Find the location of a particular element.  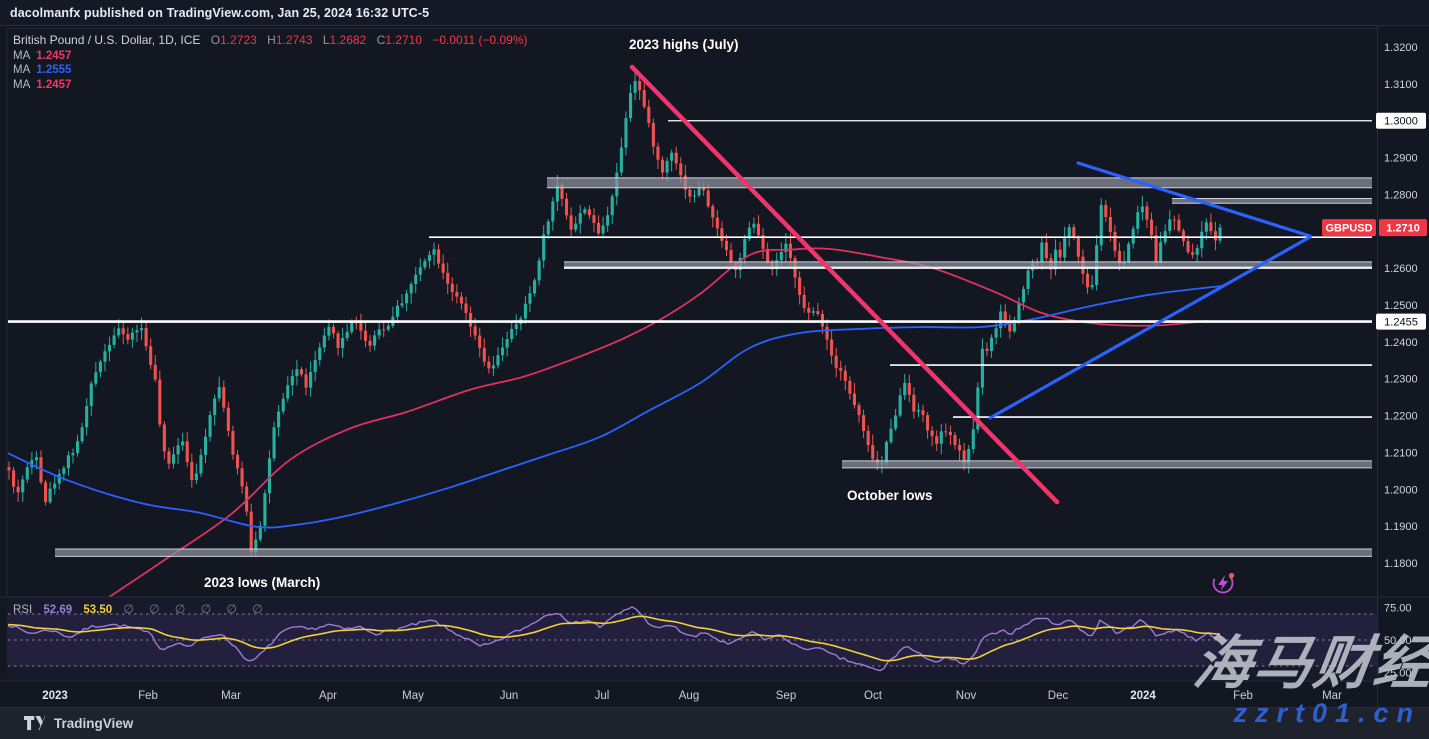

tradingview-brand: TradingView is located at coordinates (94, 723).